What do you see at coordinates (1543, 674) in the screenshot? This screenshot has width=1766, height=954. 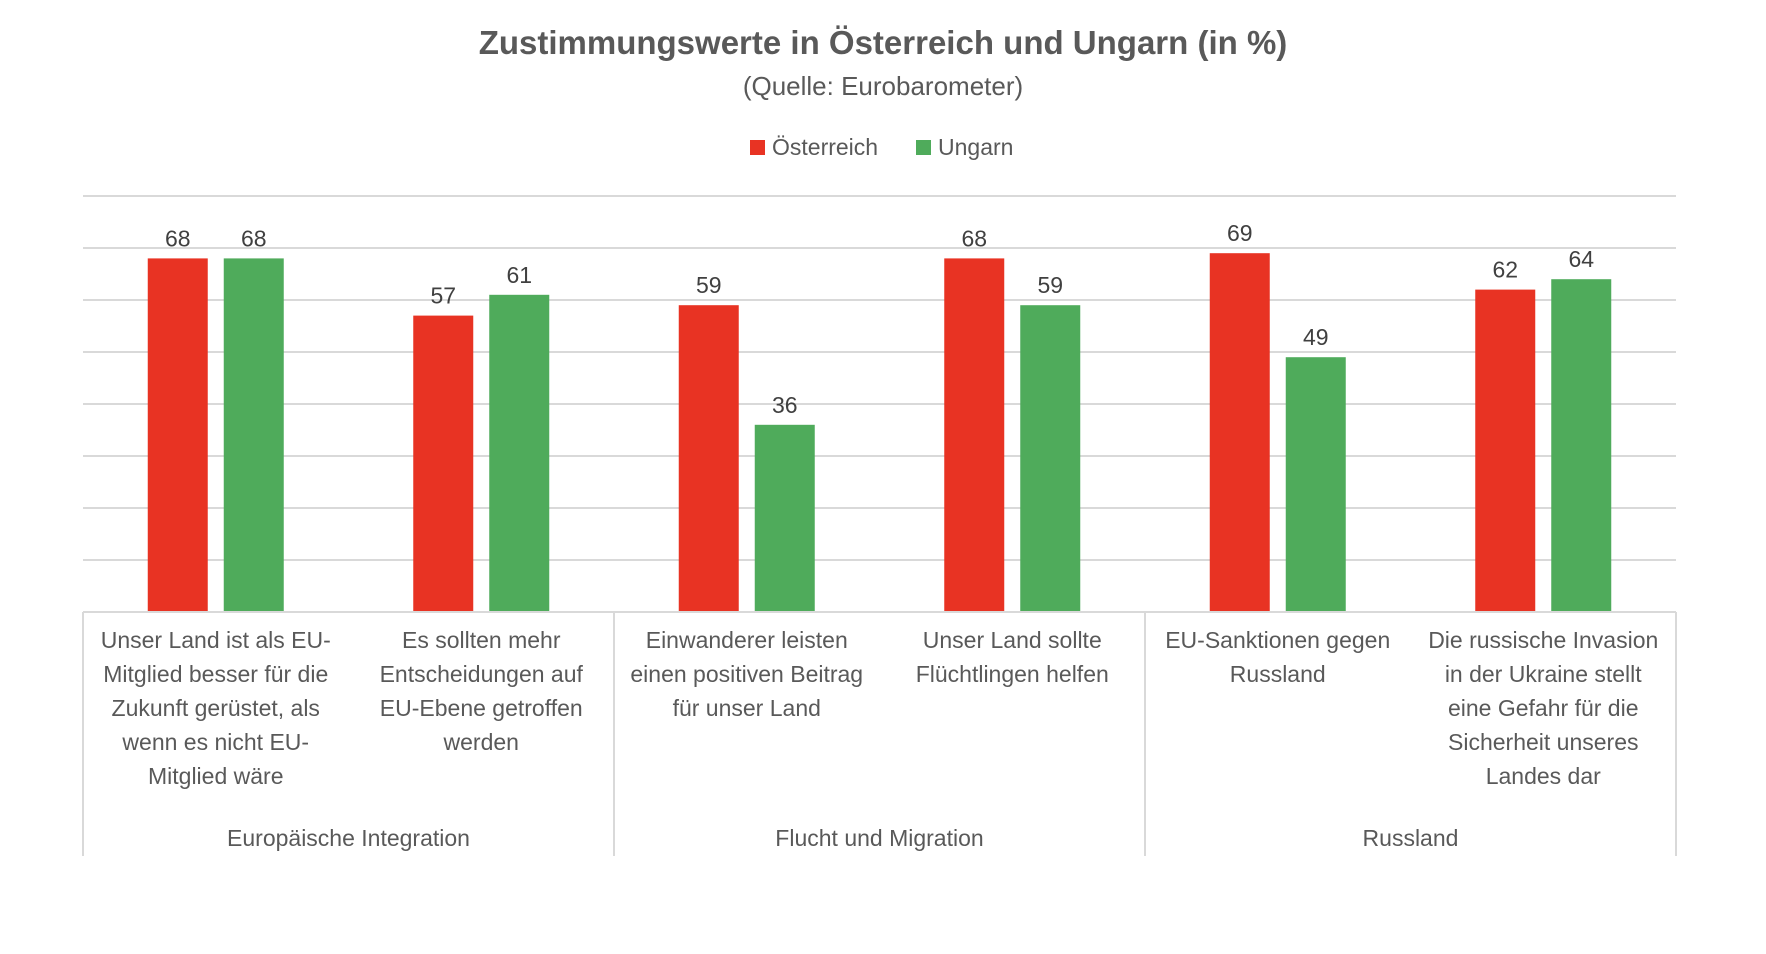 I see `category-label-line: in der Ukraine stellt` at bounding box center [1543, 674].